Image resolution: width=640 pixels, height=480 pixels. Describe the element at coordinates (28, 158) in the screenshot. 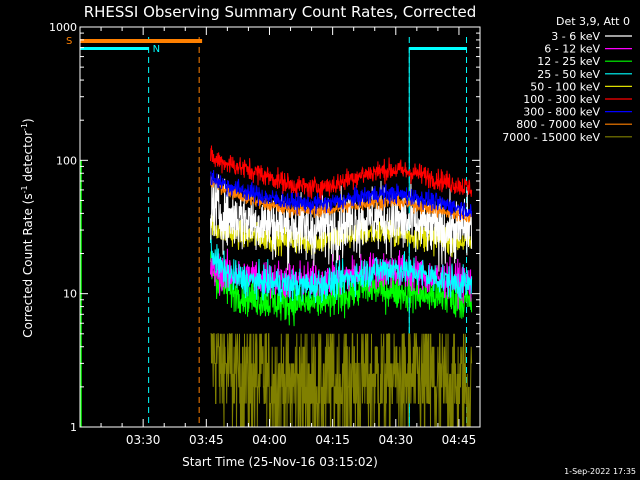

I see `y-axis-label-mid: detector` at that location.